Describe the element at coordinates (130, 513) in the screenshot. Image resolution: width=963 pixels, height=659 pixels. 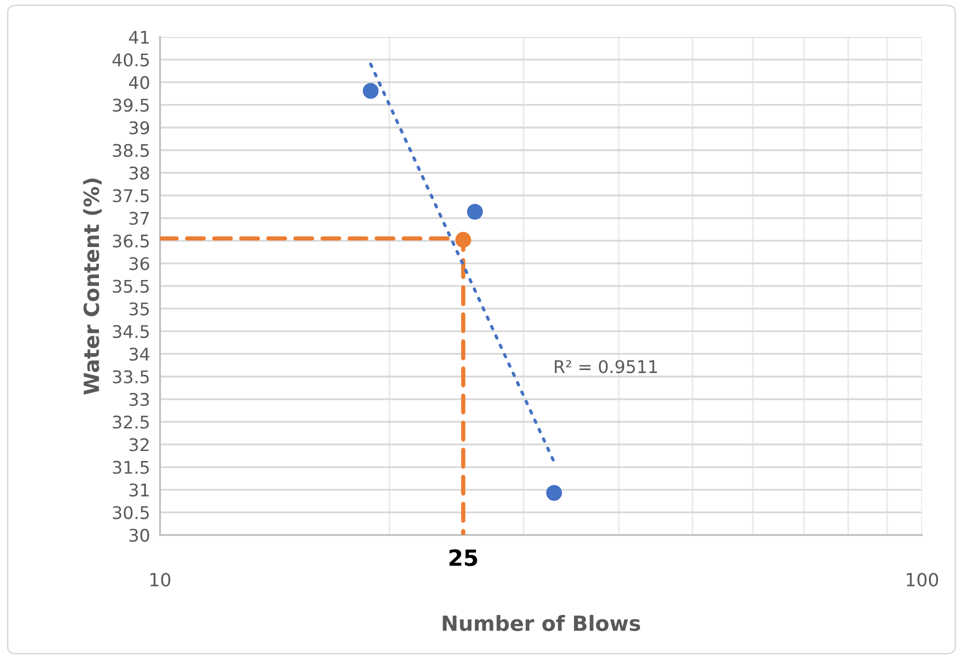
I see `y-tick-label: 30.5` at that location.